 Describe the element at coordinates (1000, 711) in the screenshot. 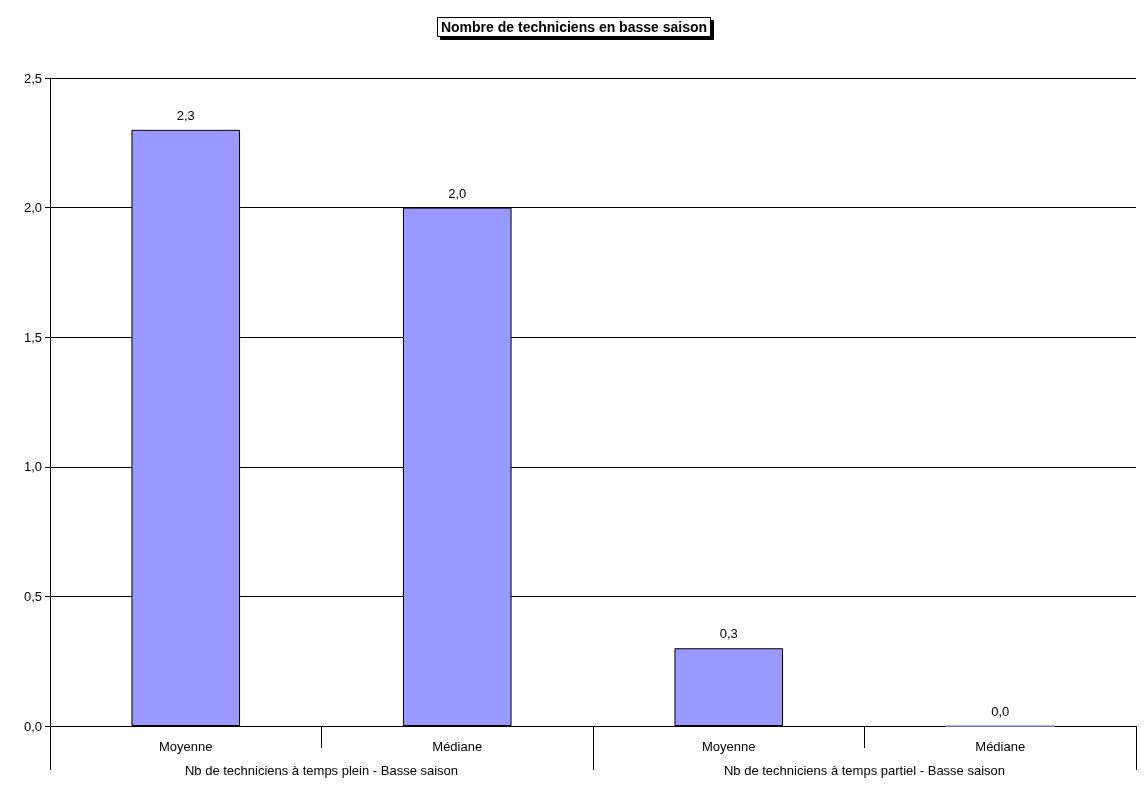

I see `data-label: 0,0` at that location.